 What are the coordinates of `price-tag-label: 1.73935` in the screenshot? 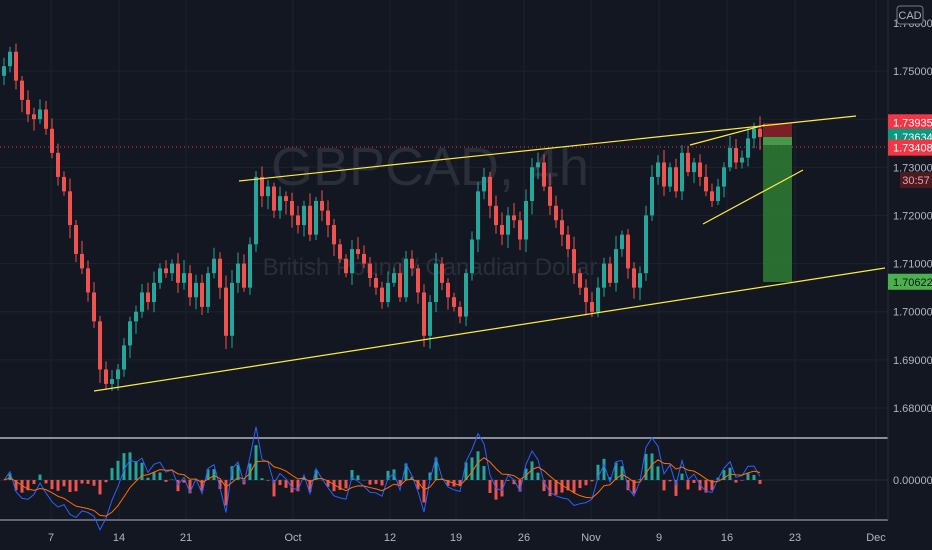 It's located at (912, 123).